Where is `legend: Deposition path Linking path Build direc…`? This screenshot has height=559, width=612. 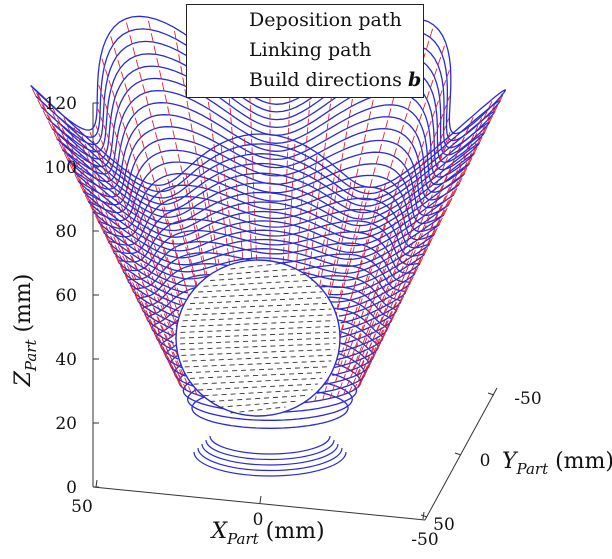 legend: Deposition path Linking path Build direc… is located at coordinates (305, 51).